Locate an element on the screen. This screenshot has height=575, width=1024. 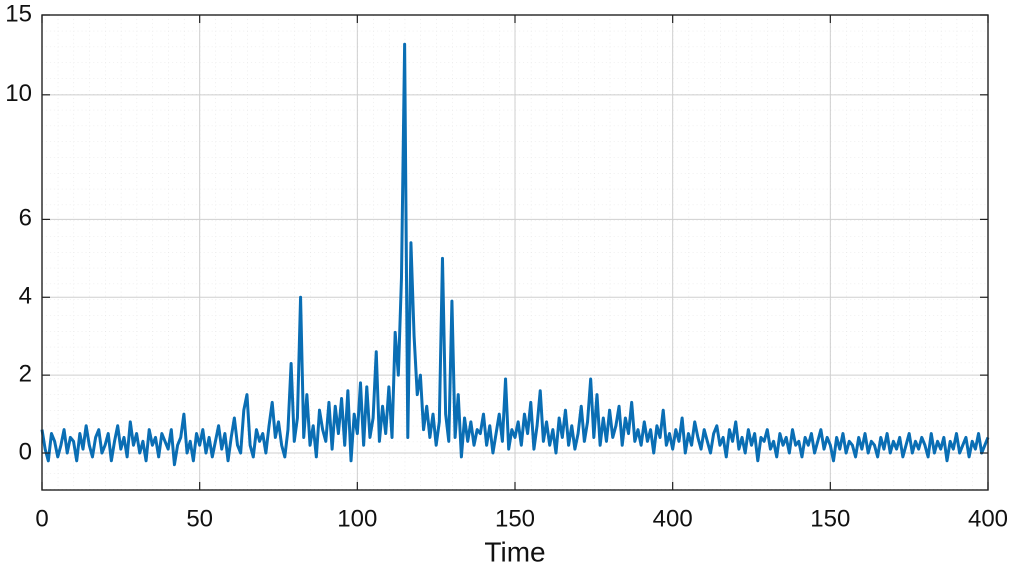
x-axis-label: Time is located at coordinates (514, 551).